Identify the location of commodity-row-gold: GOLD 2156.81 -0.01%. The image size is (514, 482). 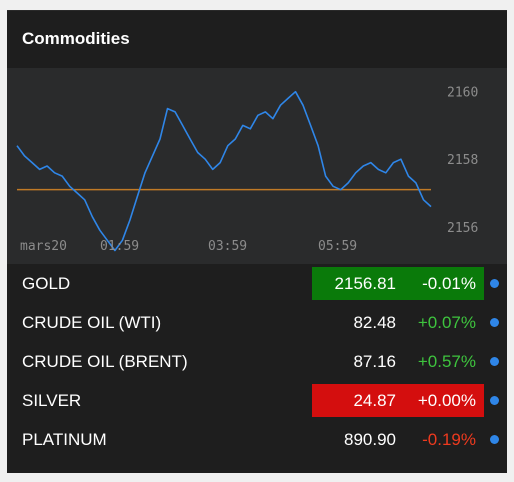
(257, 283).